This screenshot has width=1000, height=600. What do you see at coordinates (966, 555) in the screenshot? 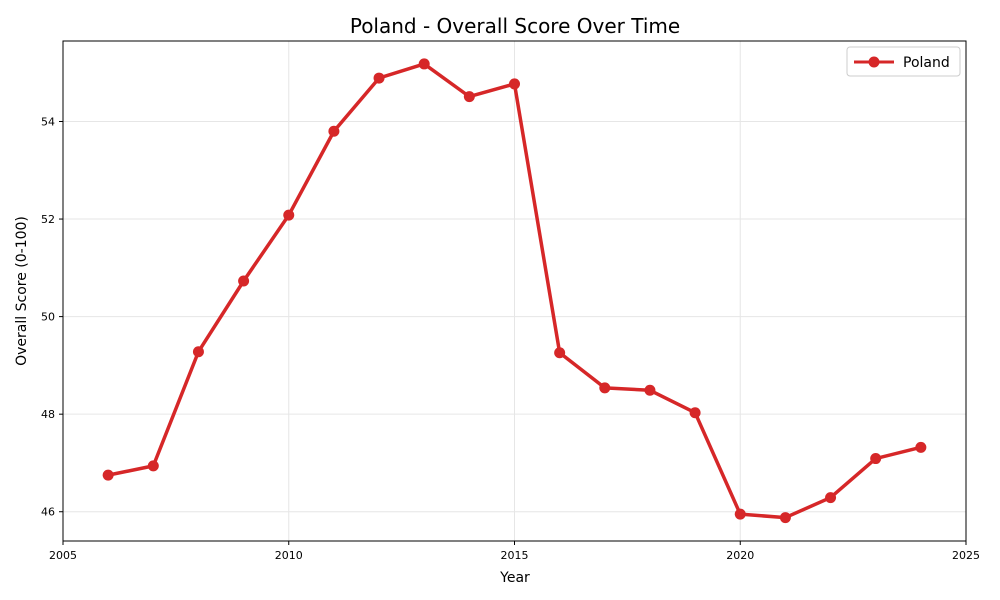
I see `x-tick-label: 2025` at bounding box center [966, 555].